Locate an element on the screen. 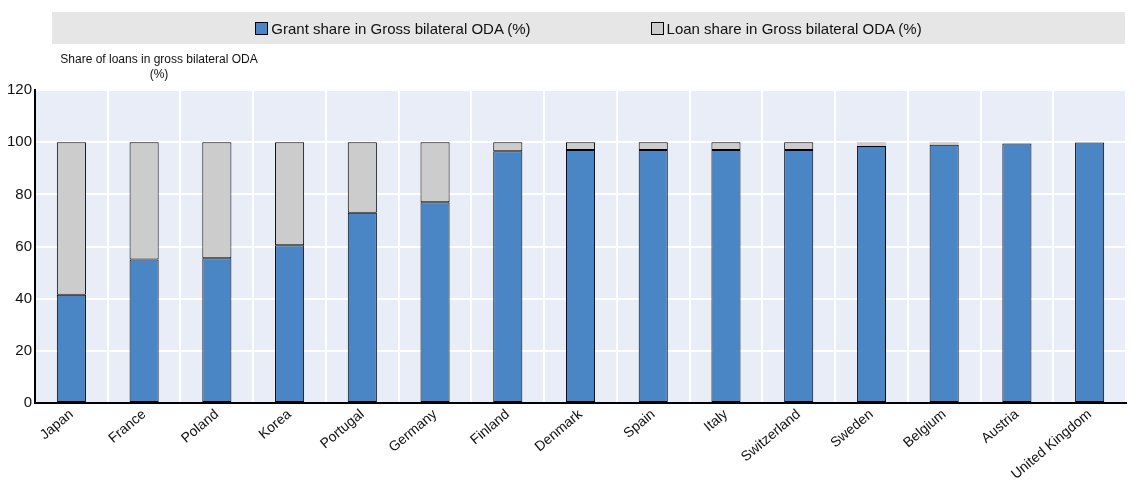  y-tick-label: 20 is located at coordinates (24, 350).